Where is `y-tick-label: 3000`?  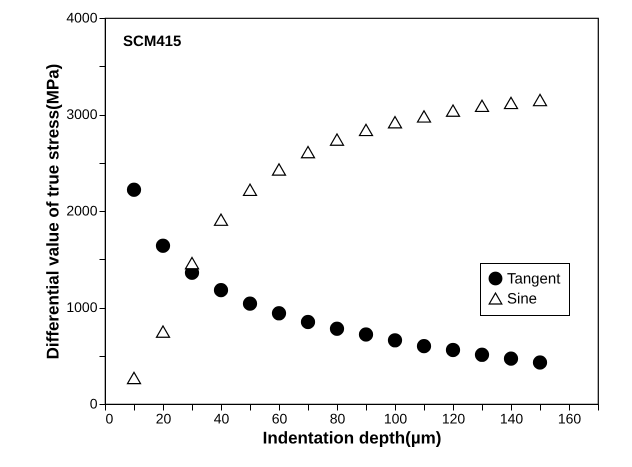 y-tick-label: 3000 is located at coordinates (82, 114).